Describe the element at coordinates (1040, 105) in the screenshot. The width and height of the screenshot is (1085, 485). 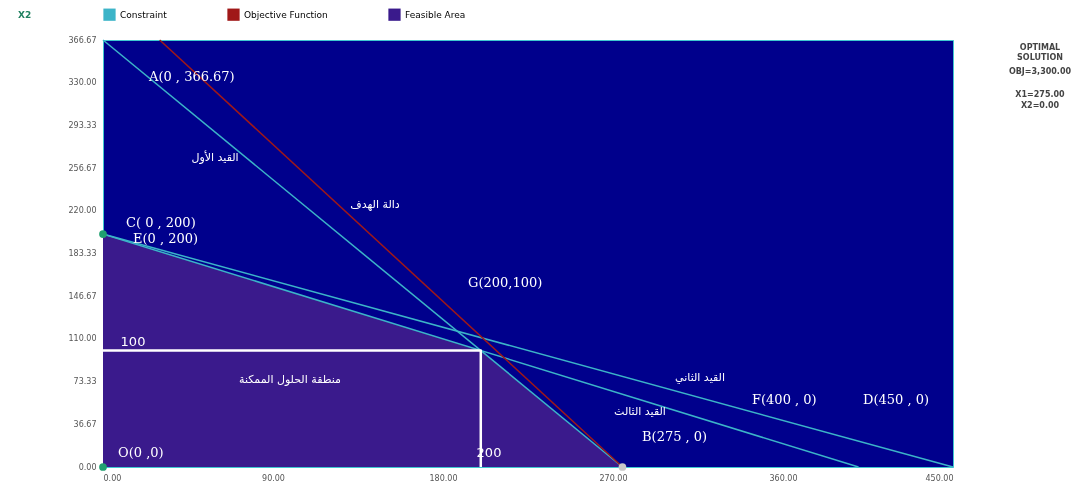
I see `text: X2=0.00` at that location.